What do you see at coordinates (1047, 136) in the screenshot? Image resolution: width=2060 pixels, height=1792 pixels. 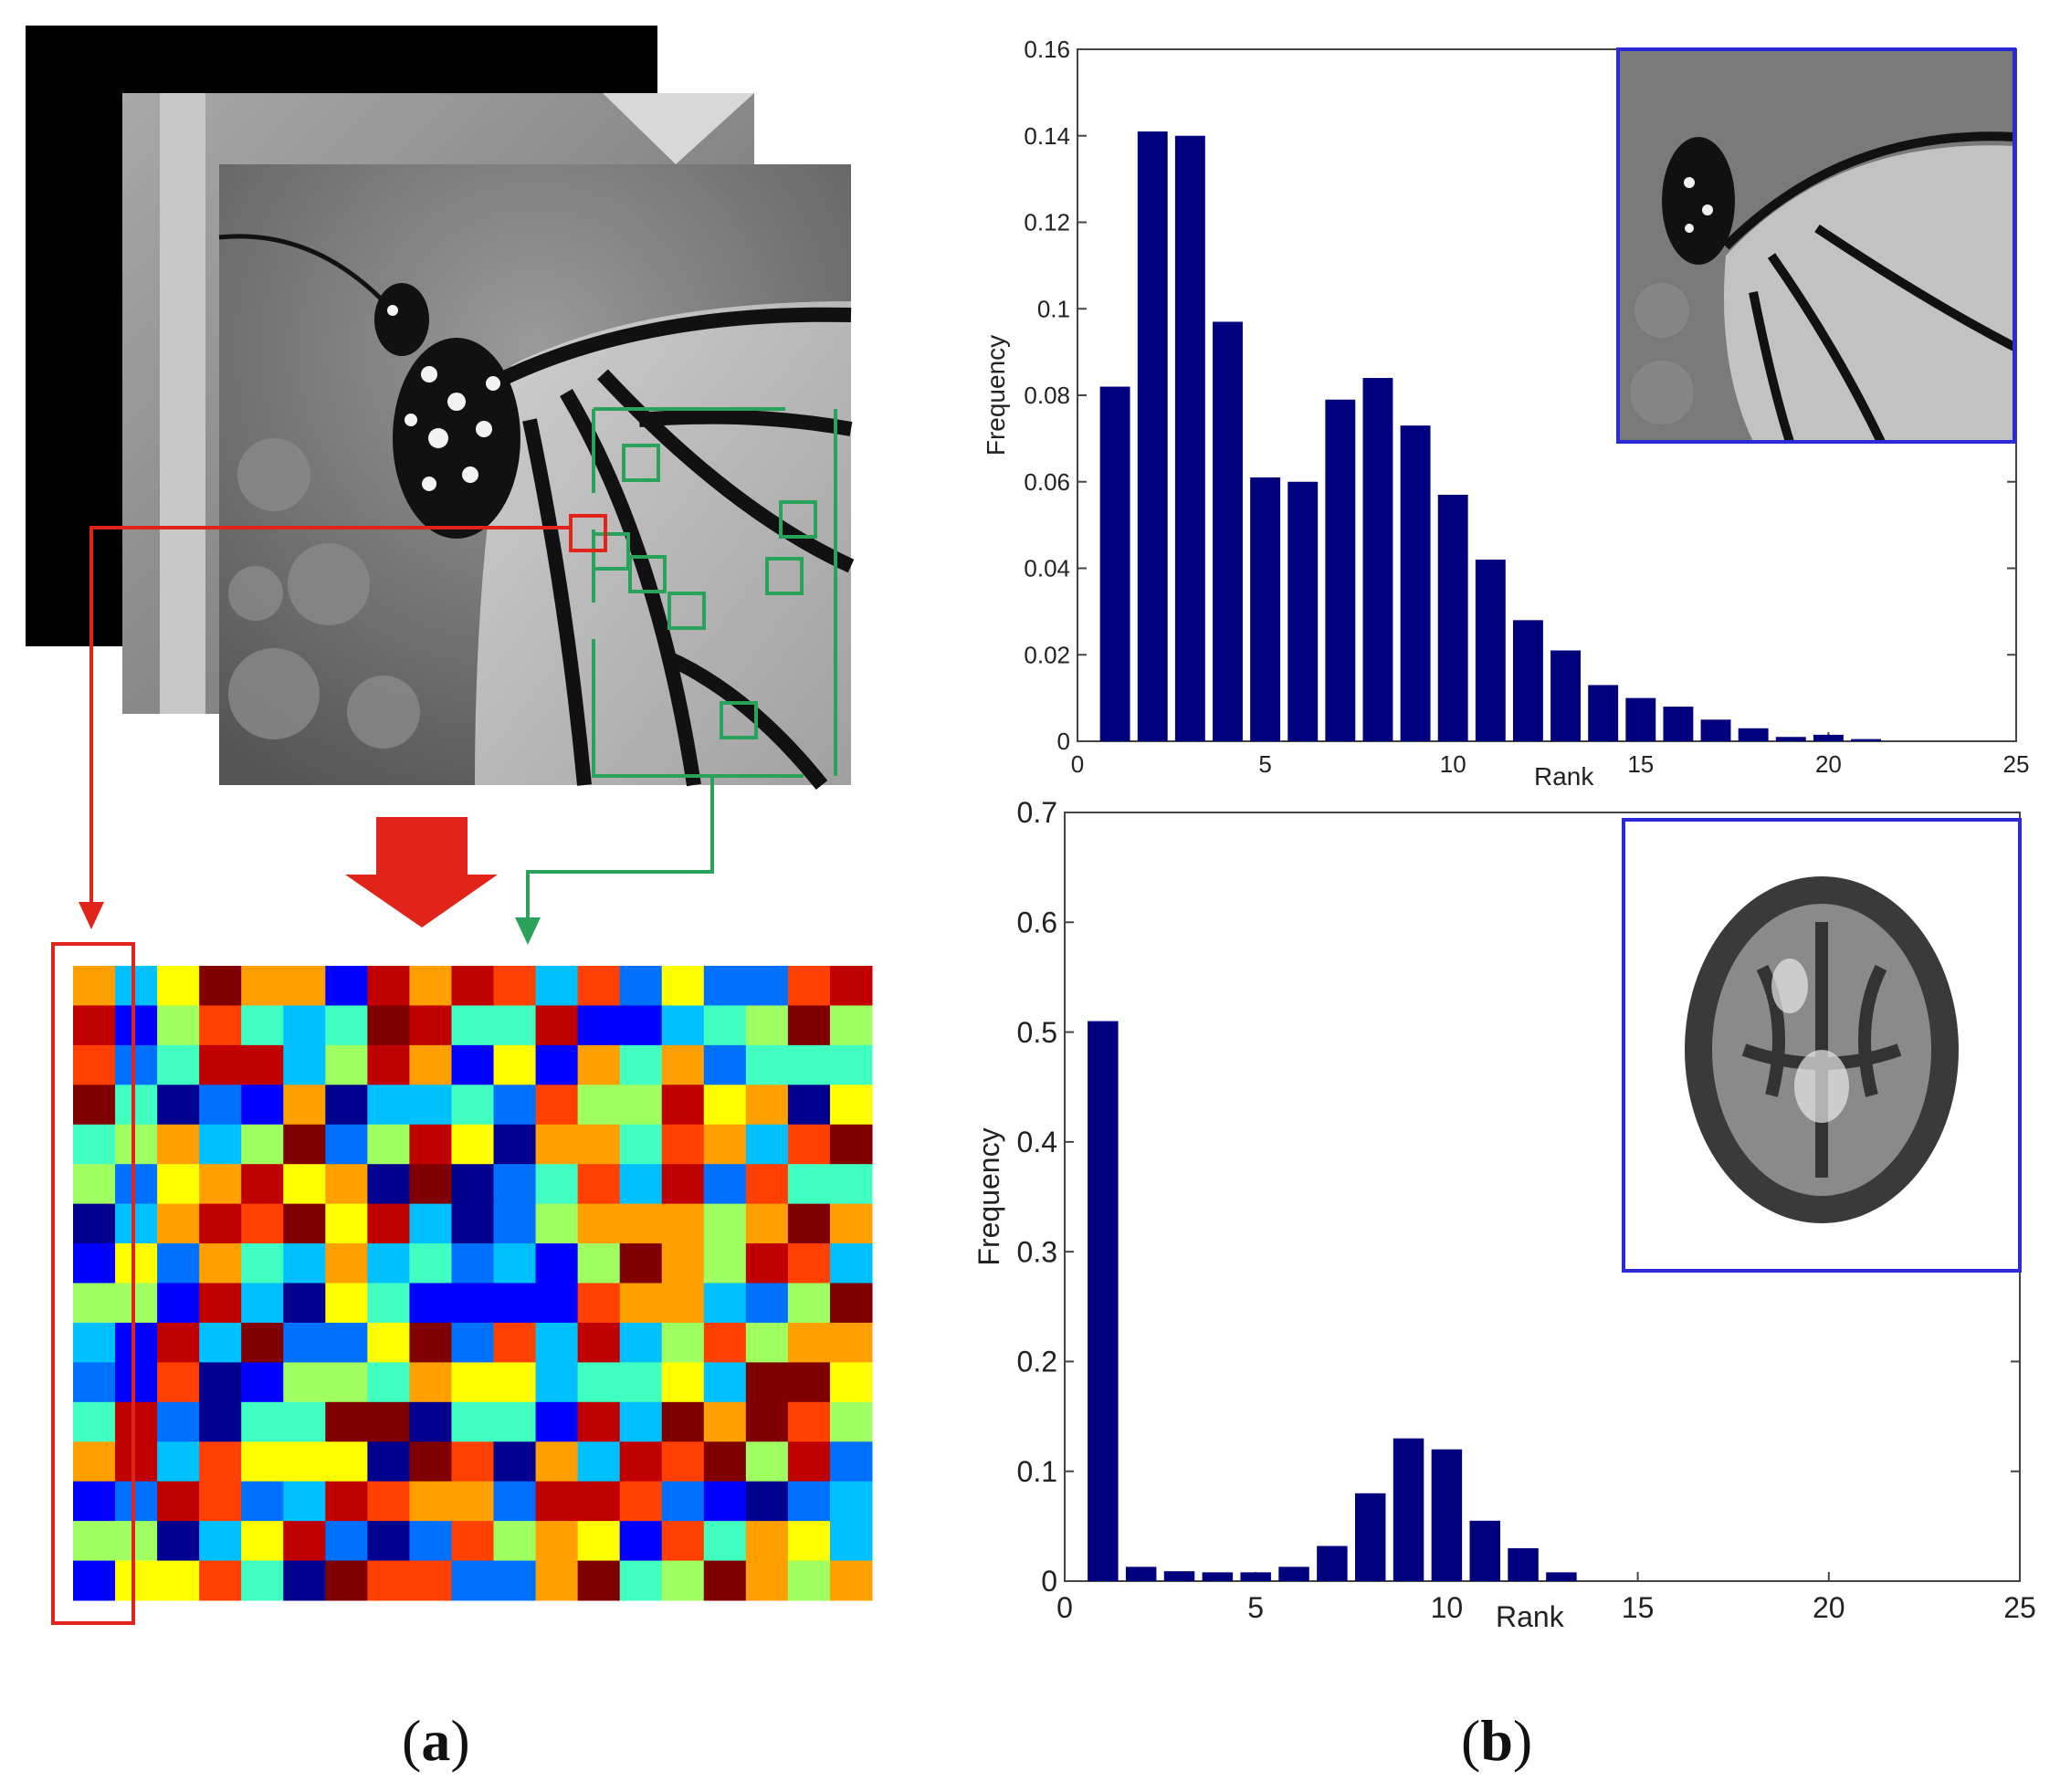 I see `y-tick-label: 0.14` at bounding box center [1047, 136].